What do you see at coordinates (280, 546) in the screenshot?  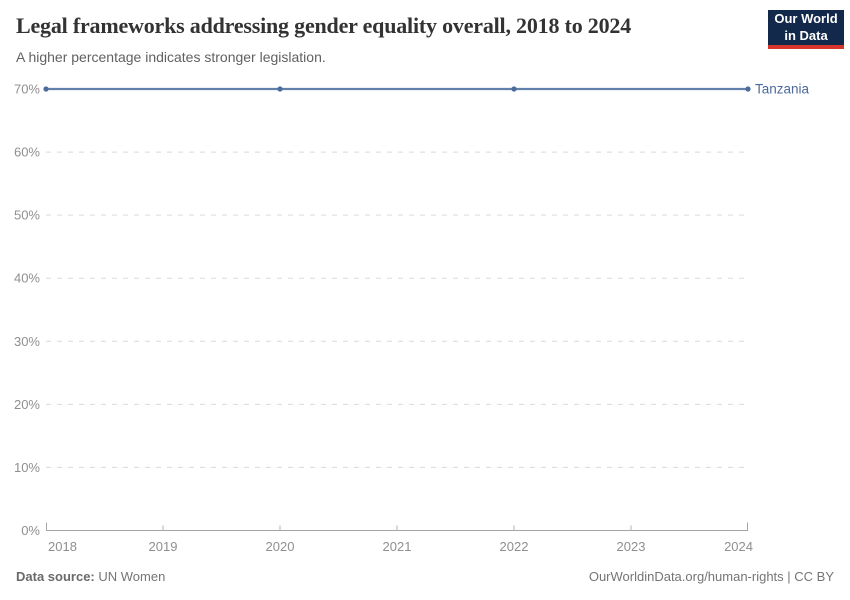 I see `x-axis-label: 2020` at bounding box center [280, 546].